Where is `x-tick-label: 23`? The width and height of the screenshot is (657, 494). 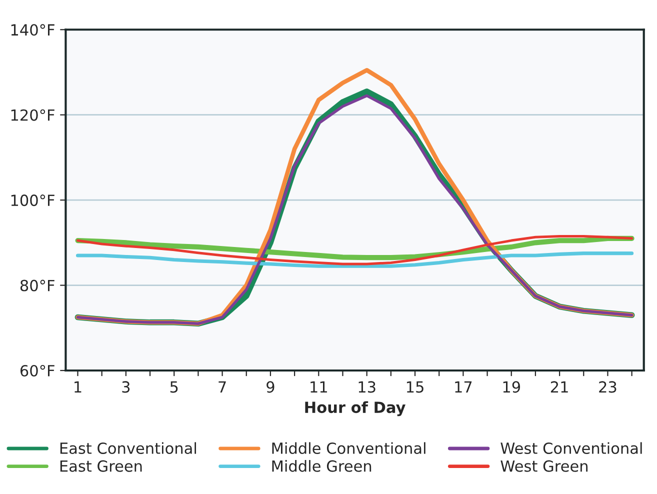 x-tick-label: 23 is located at coordinates (607, 387).